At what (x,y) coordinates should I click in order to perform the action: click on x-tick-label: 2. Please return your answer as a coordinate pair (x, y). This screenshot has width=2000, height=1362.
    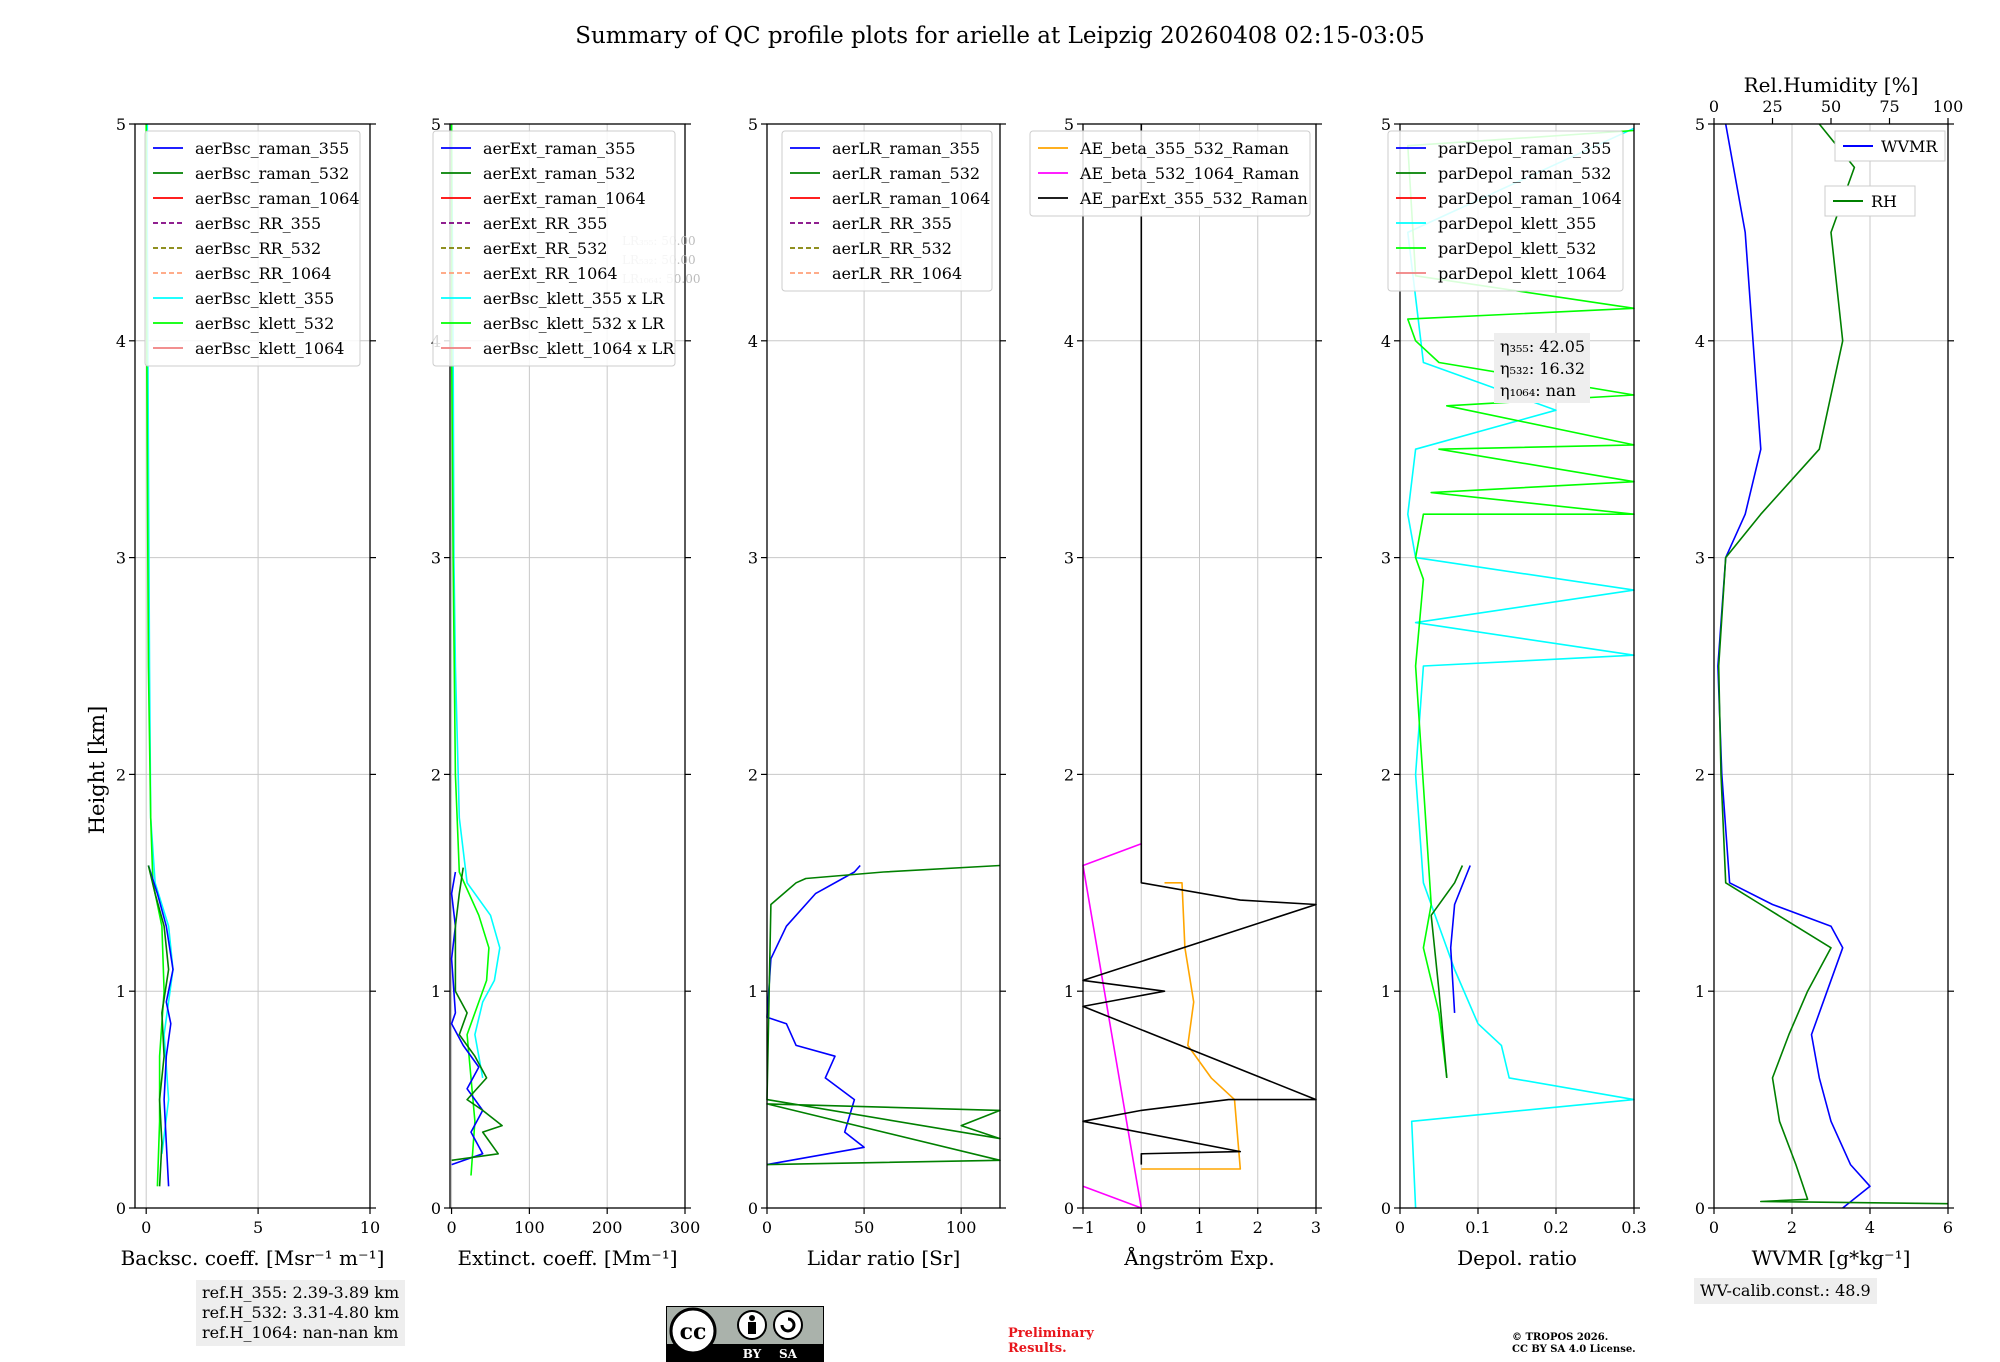
    Looking at the image, I should click on (1258, 1227).